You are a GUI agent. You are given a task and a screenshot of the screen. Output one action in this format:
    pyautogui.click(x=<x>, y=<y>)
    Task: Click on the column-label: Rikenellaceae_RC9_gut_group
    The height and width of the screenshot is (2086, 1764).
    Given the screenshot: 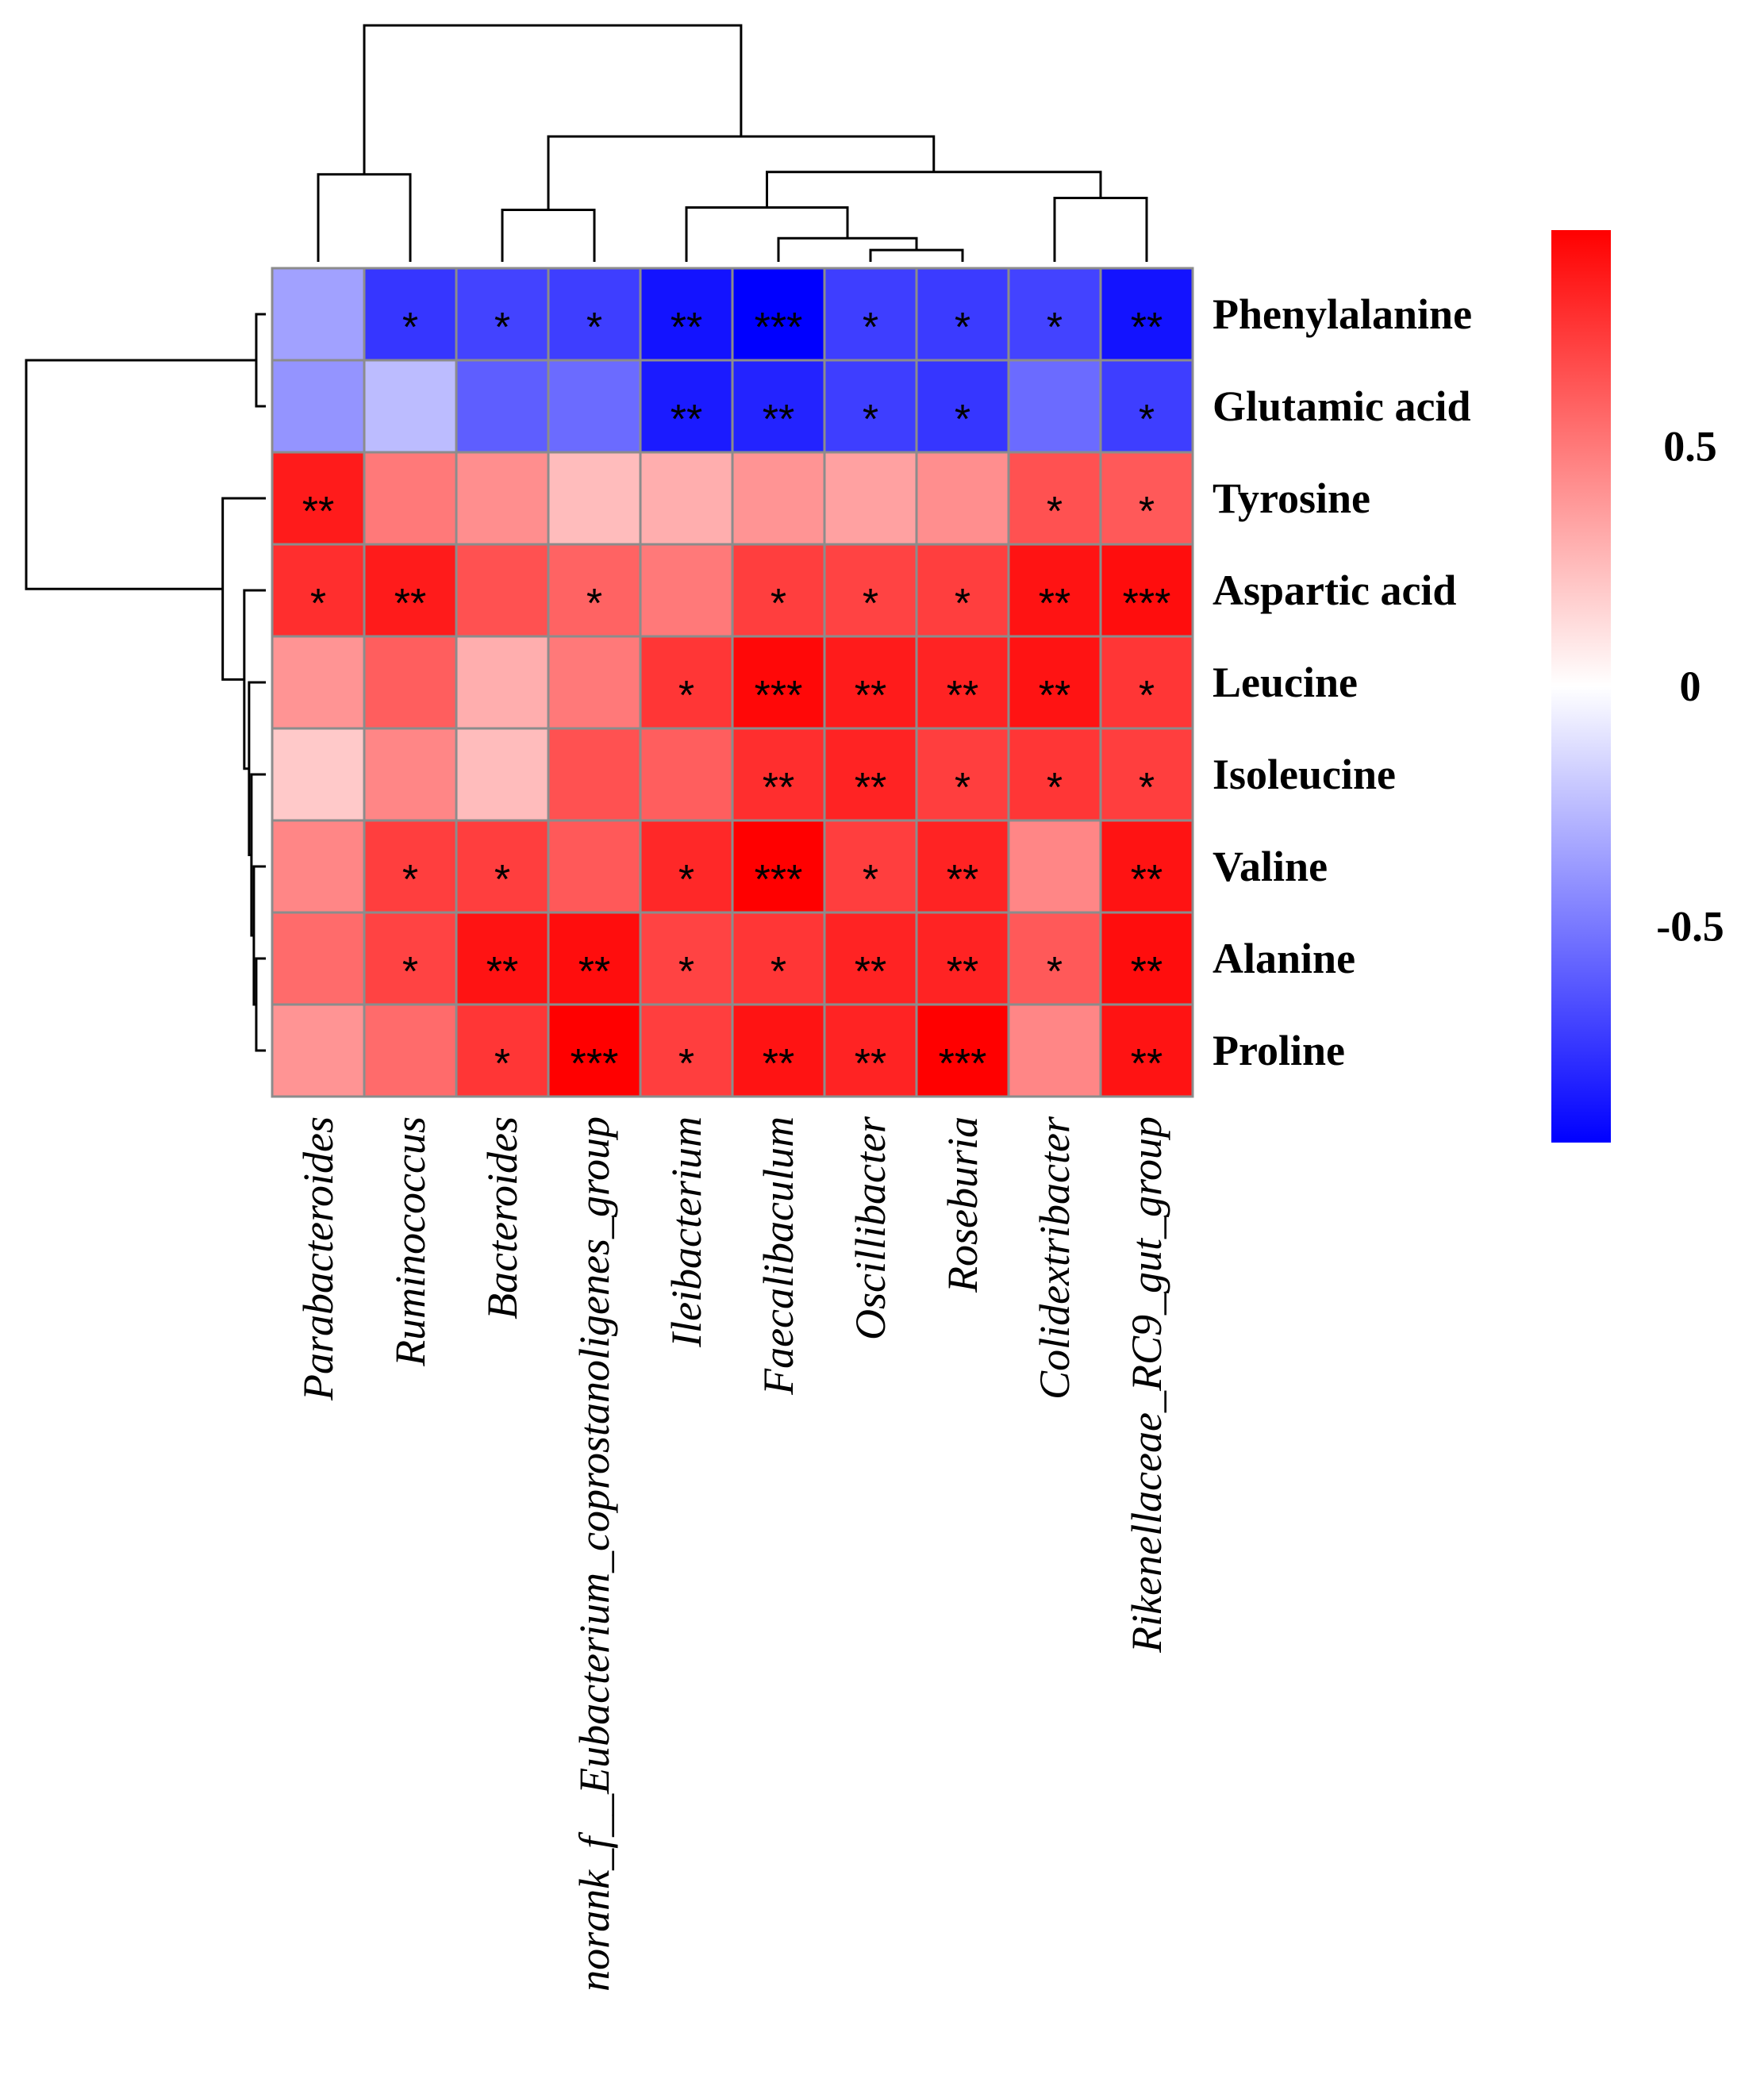 What is the action you would take?
    pyautogui.click(x=1146, y=1385)
    